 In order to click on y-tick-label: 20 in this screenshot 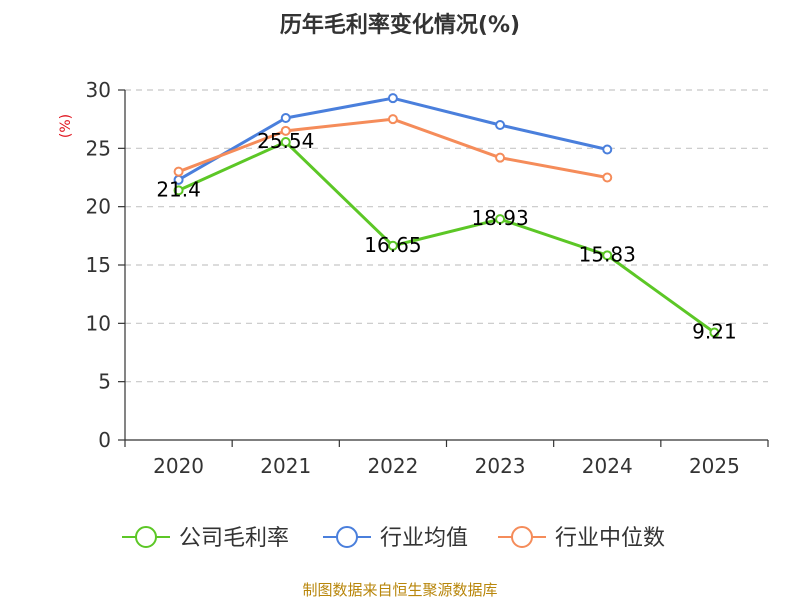, I will do `click(98, 207)`.